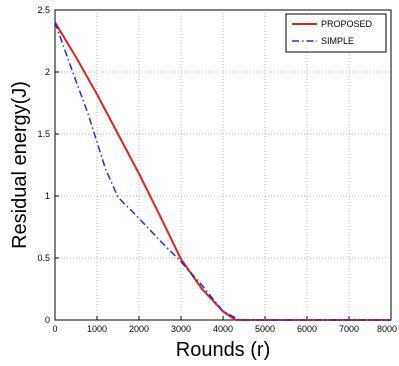 The height and width of the screenshot is (366, 399). Describe the element at coordinates (43, 10) in the screenshot. I see `y-tick-label: 2.5` at that location.